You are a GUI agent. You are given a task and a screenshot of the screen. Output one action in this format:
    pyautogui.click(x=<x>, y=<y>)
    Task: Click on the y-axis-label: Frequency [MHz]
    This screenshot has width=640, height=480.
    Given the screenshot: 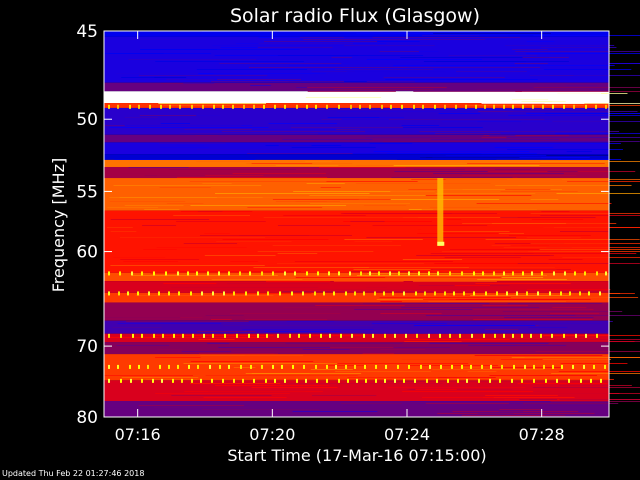 What is the action you would take?
    pyautogui.click(x=58, y=225)
    